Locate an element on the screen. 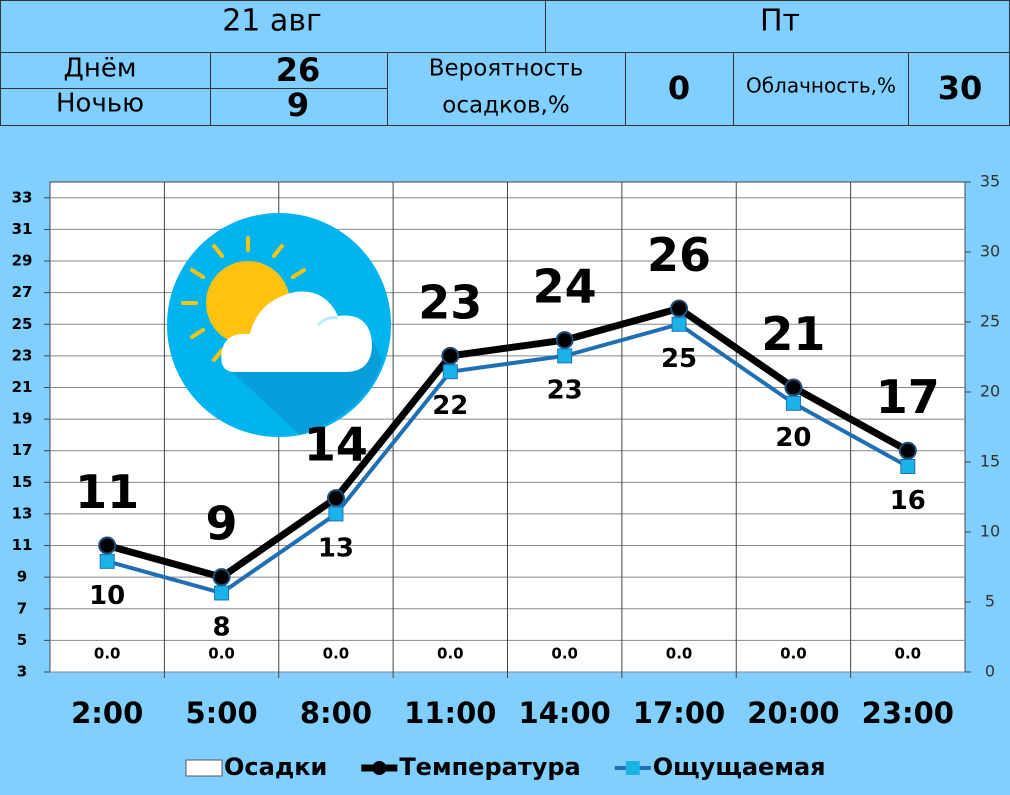 This screenshot has height=795, width=1010. y-tick-label: 19 is located at coordinates (22, 419).